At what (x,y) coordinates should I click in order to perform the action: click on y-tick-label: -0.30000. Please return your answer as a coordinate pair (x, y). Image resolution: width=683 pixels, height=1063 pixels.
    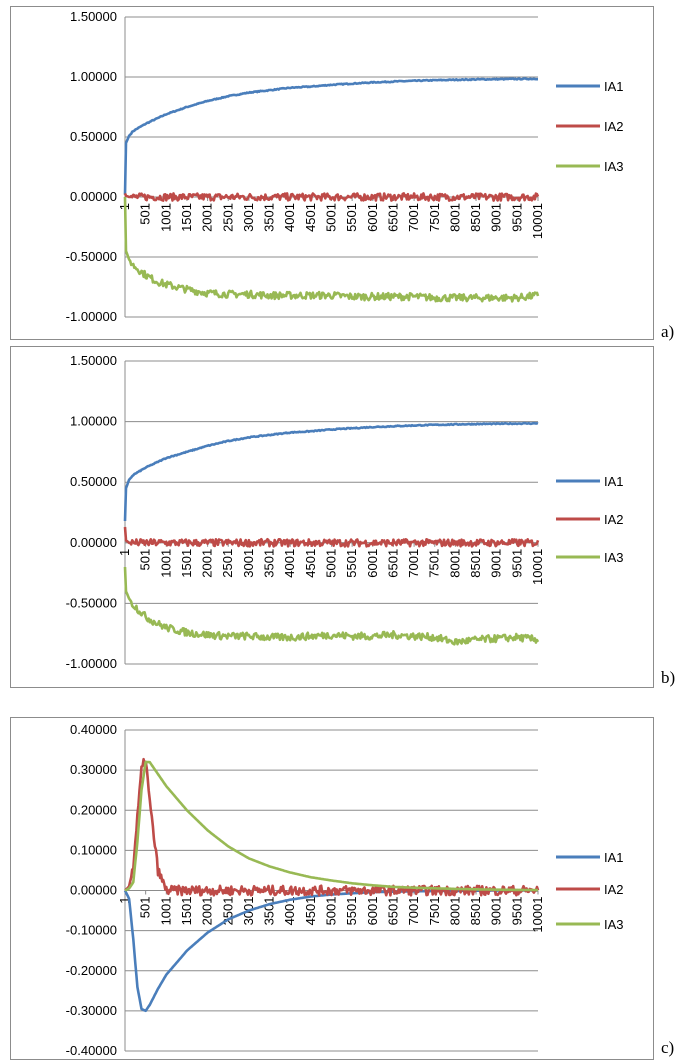
    Looking at the image, I should click on (91, 1010).